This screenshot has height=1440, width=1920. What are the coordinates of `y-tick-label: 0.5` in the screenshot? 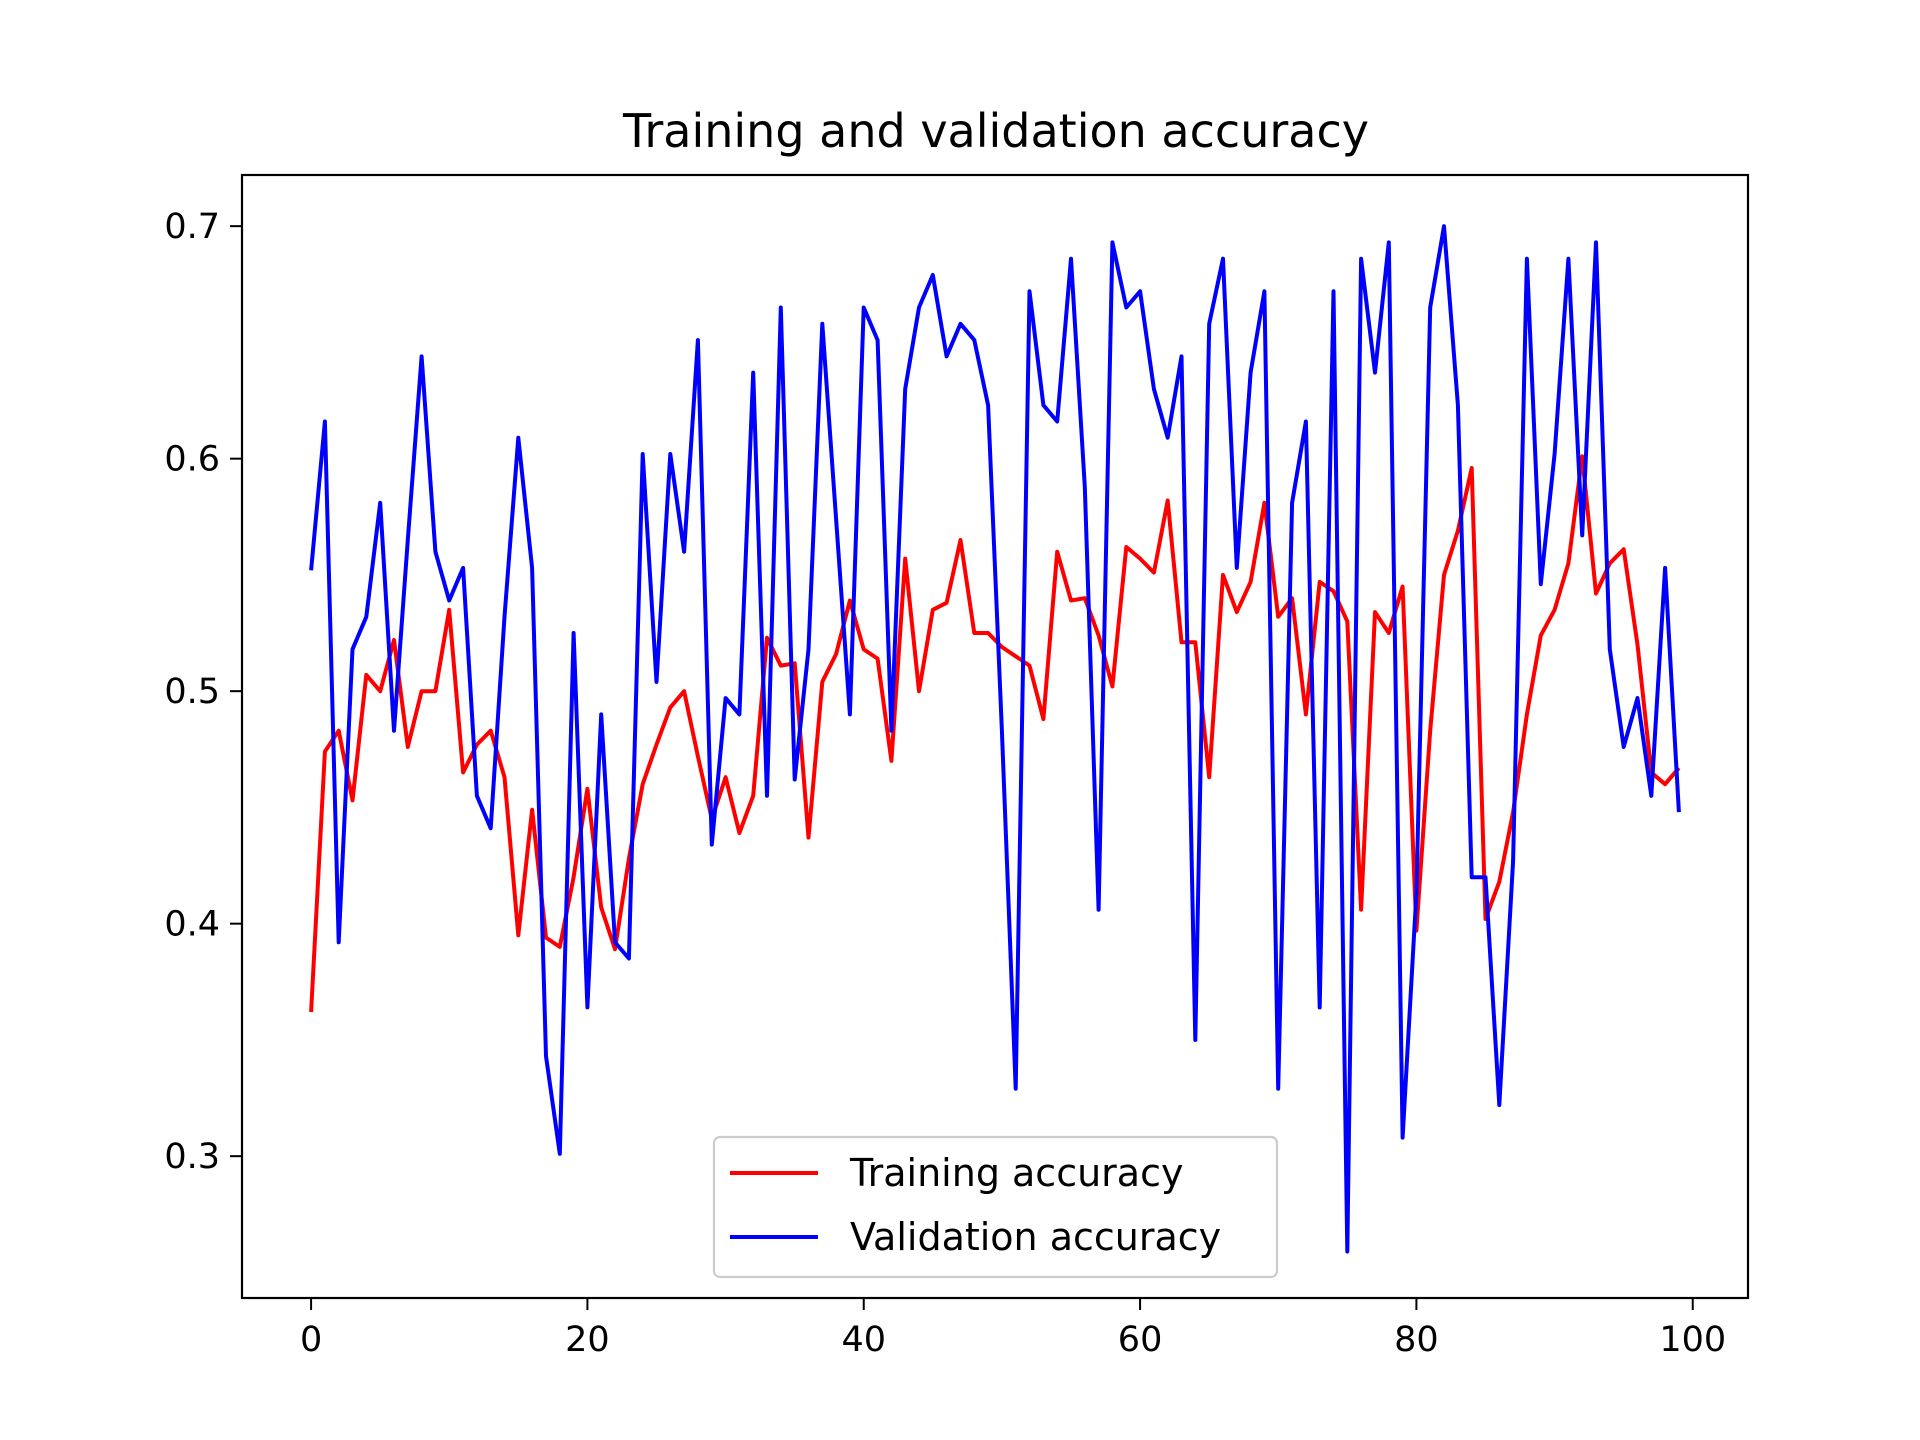 It's located at (192, 692).